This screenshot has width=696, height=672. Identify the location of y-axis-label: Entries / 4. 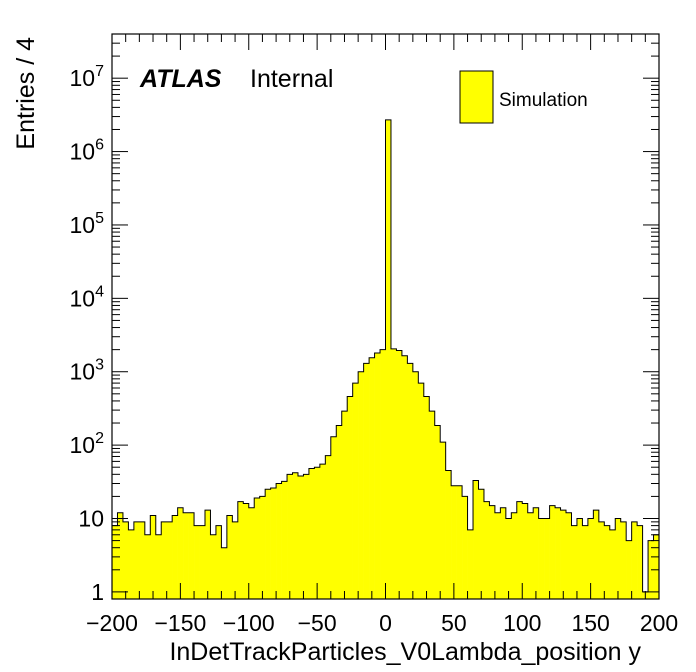
(26, 93).